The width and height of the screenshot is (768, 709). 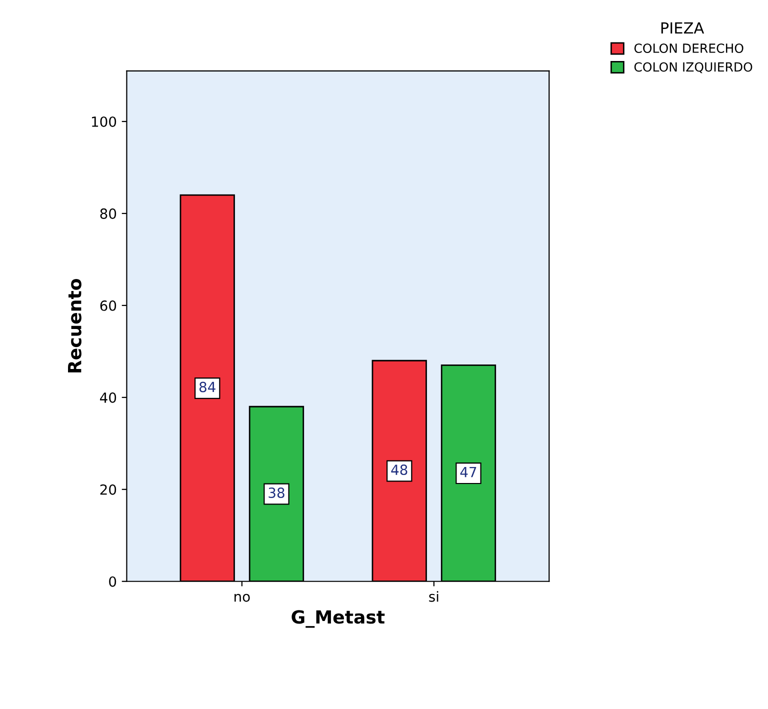 What do you see at coordinates (242, 598) in the screenshot?
I see `x-tick-label: no` at bounding box center [242, 598].